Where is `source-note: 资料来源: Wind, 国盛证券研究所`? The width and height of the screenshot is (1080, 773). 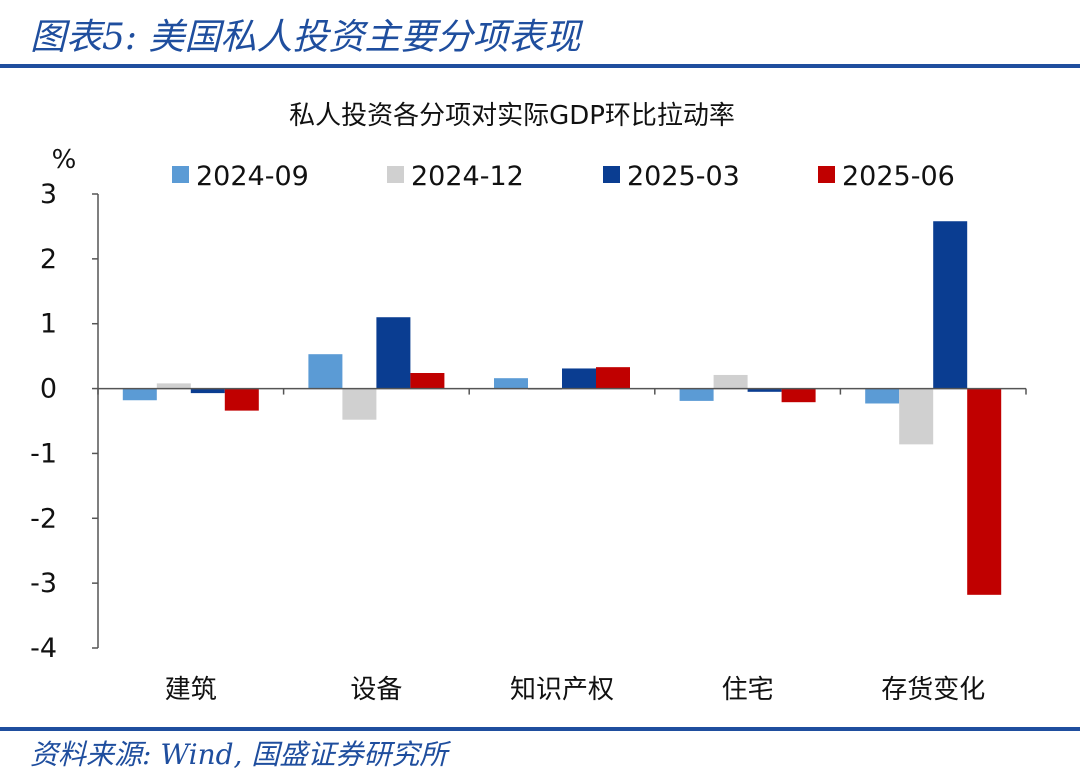 source-note: 资料来源: Wind, 国盛证券研究所 is located at coordinates (239, 754).